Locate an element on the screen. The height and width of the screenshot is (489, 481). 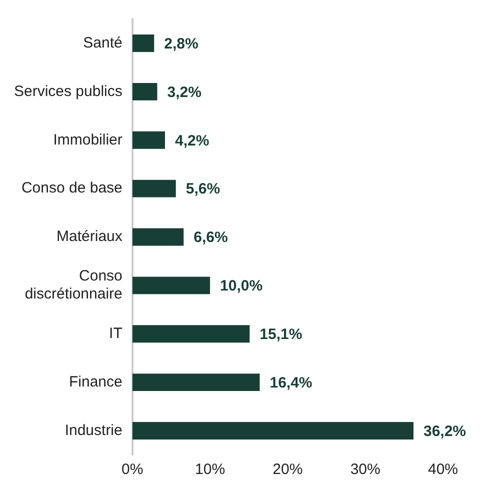
y-tick-label: Conso discrétionnaire is located at coordinates (73, 285).